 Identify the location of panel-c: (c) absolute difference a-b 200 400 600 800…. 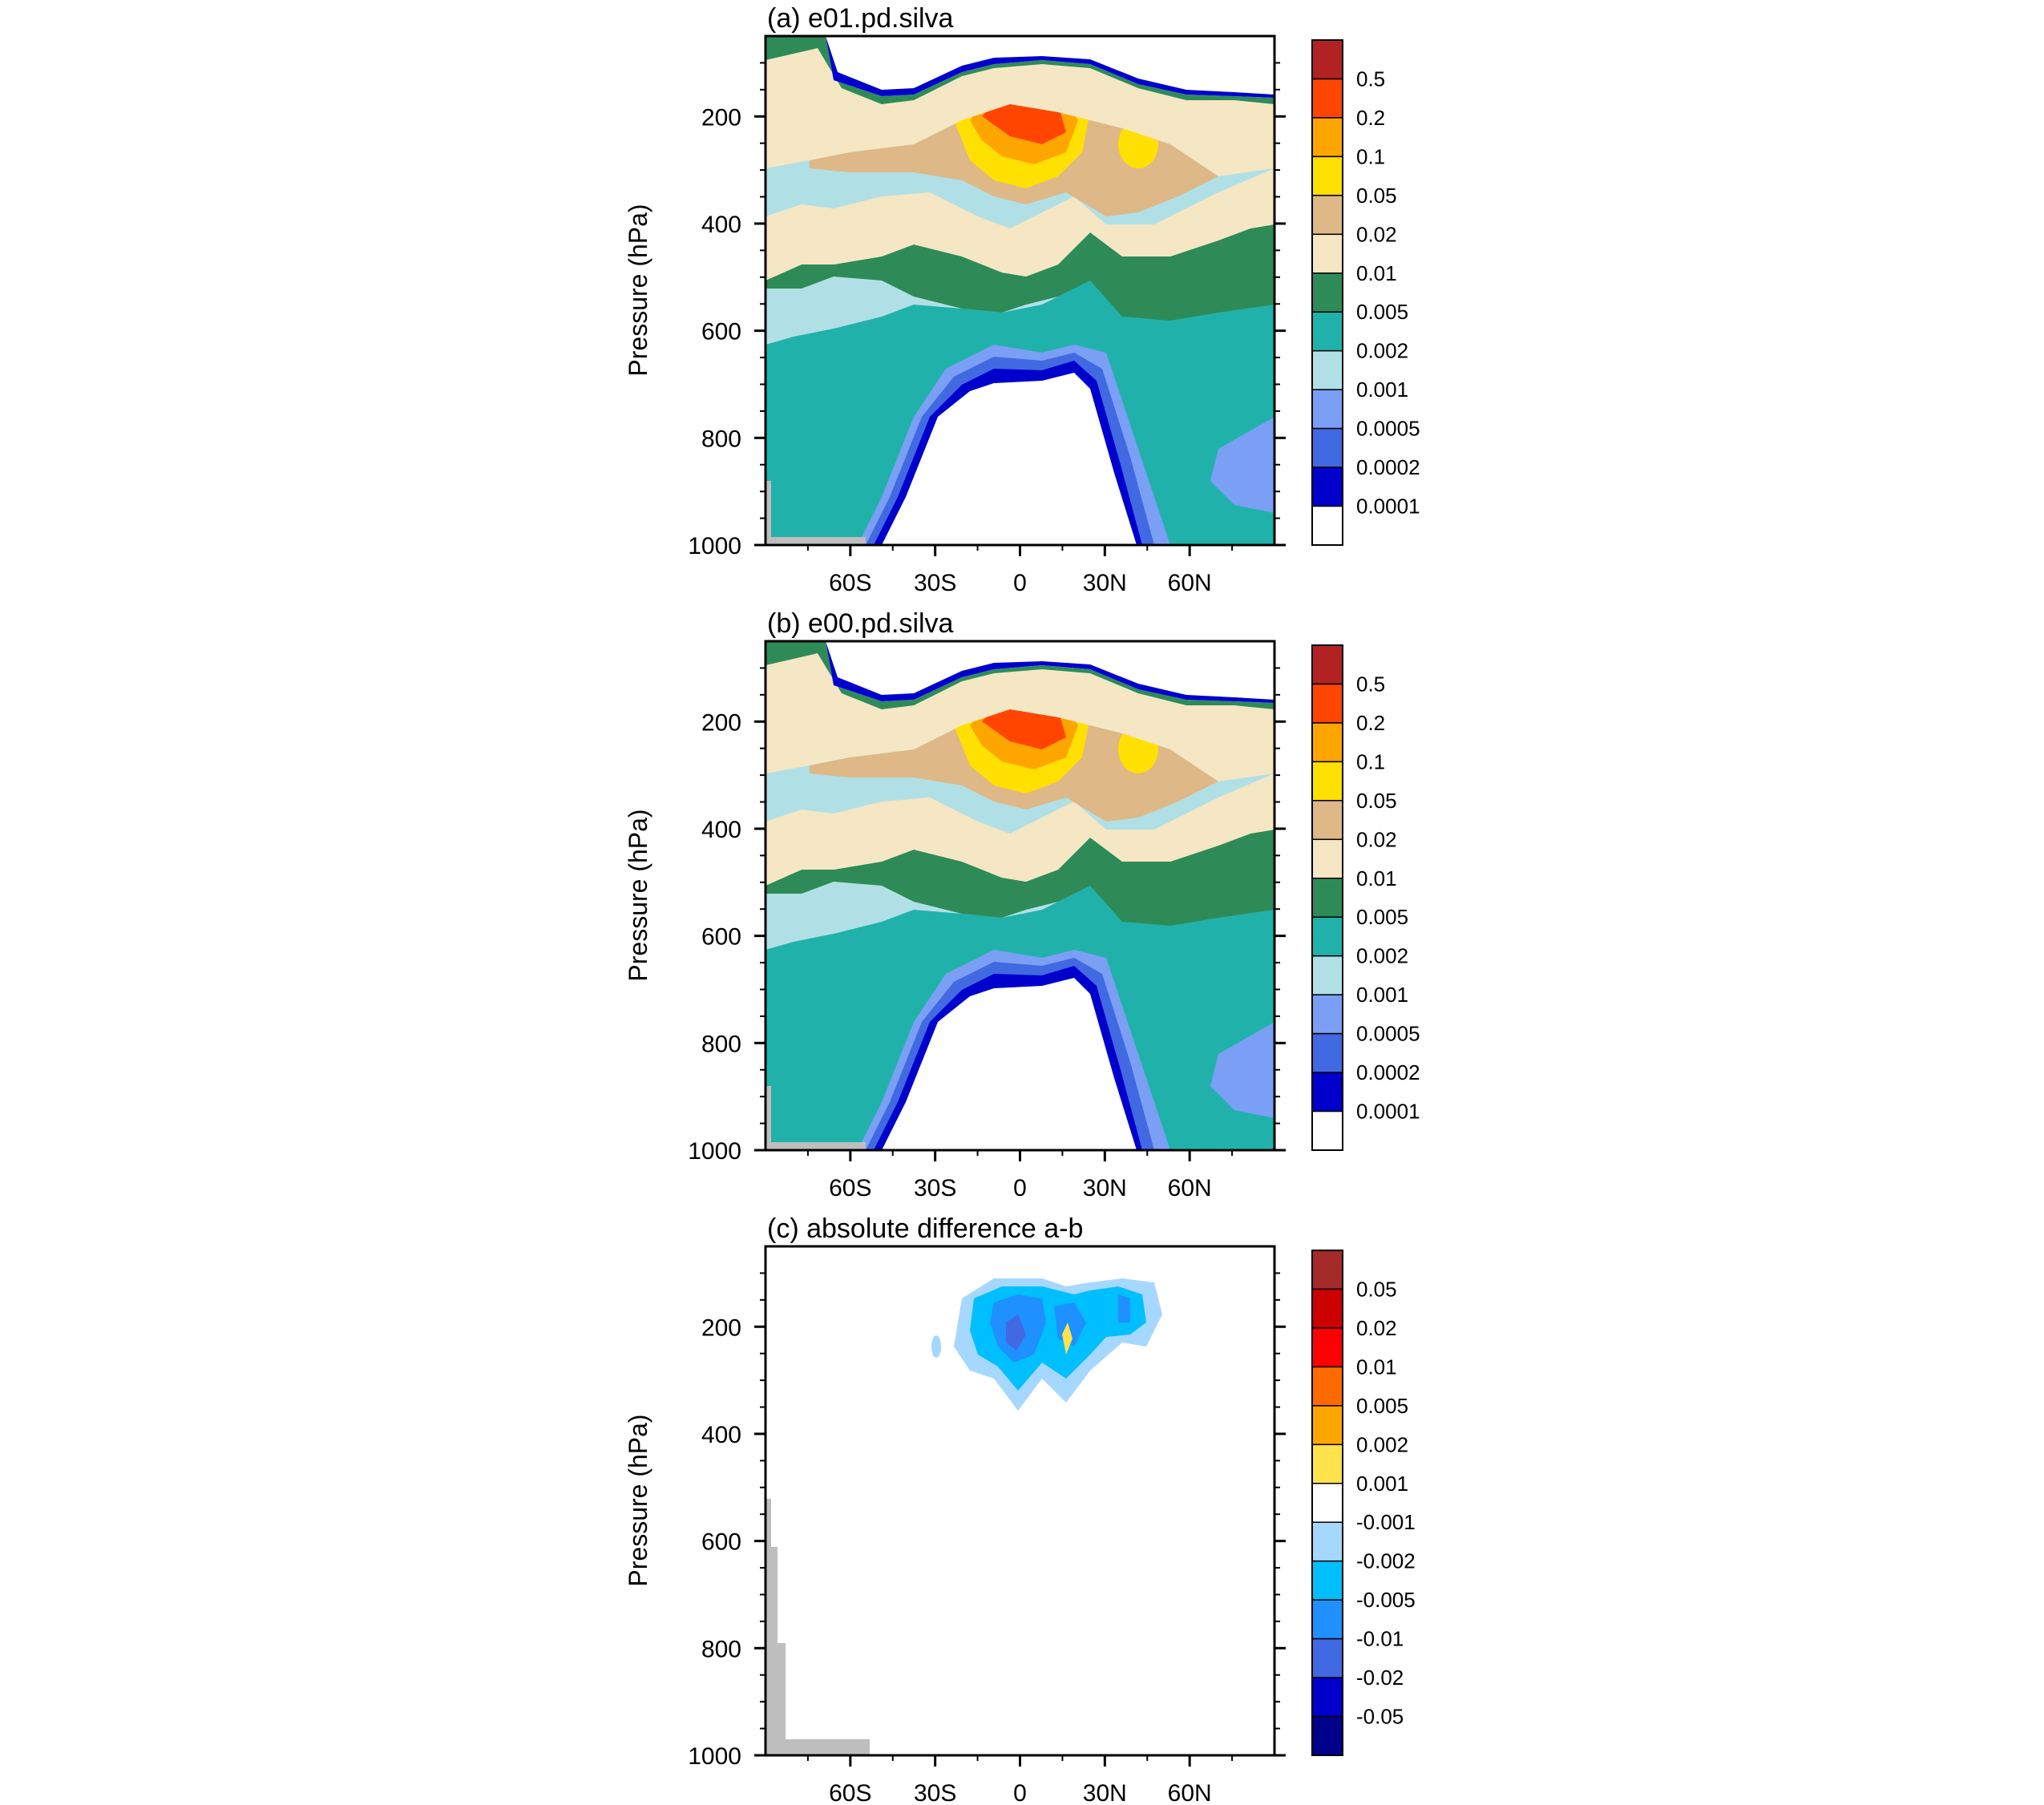
(1020, 1509).